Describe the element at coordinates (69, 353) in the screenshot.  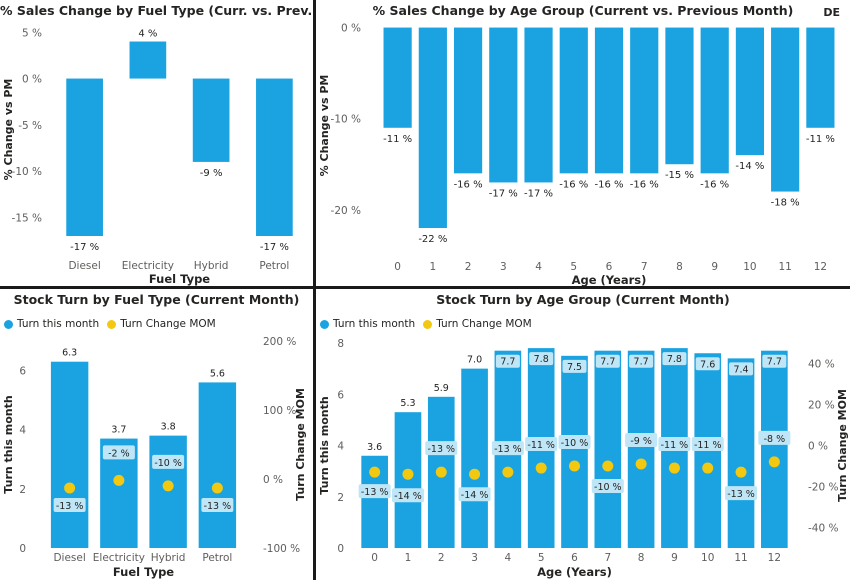
I see `data-label: 6.3` at that location.